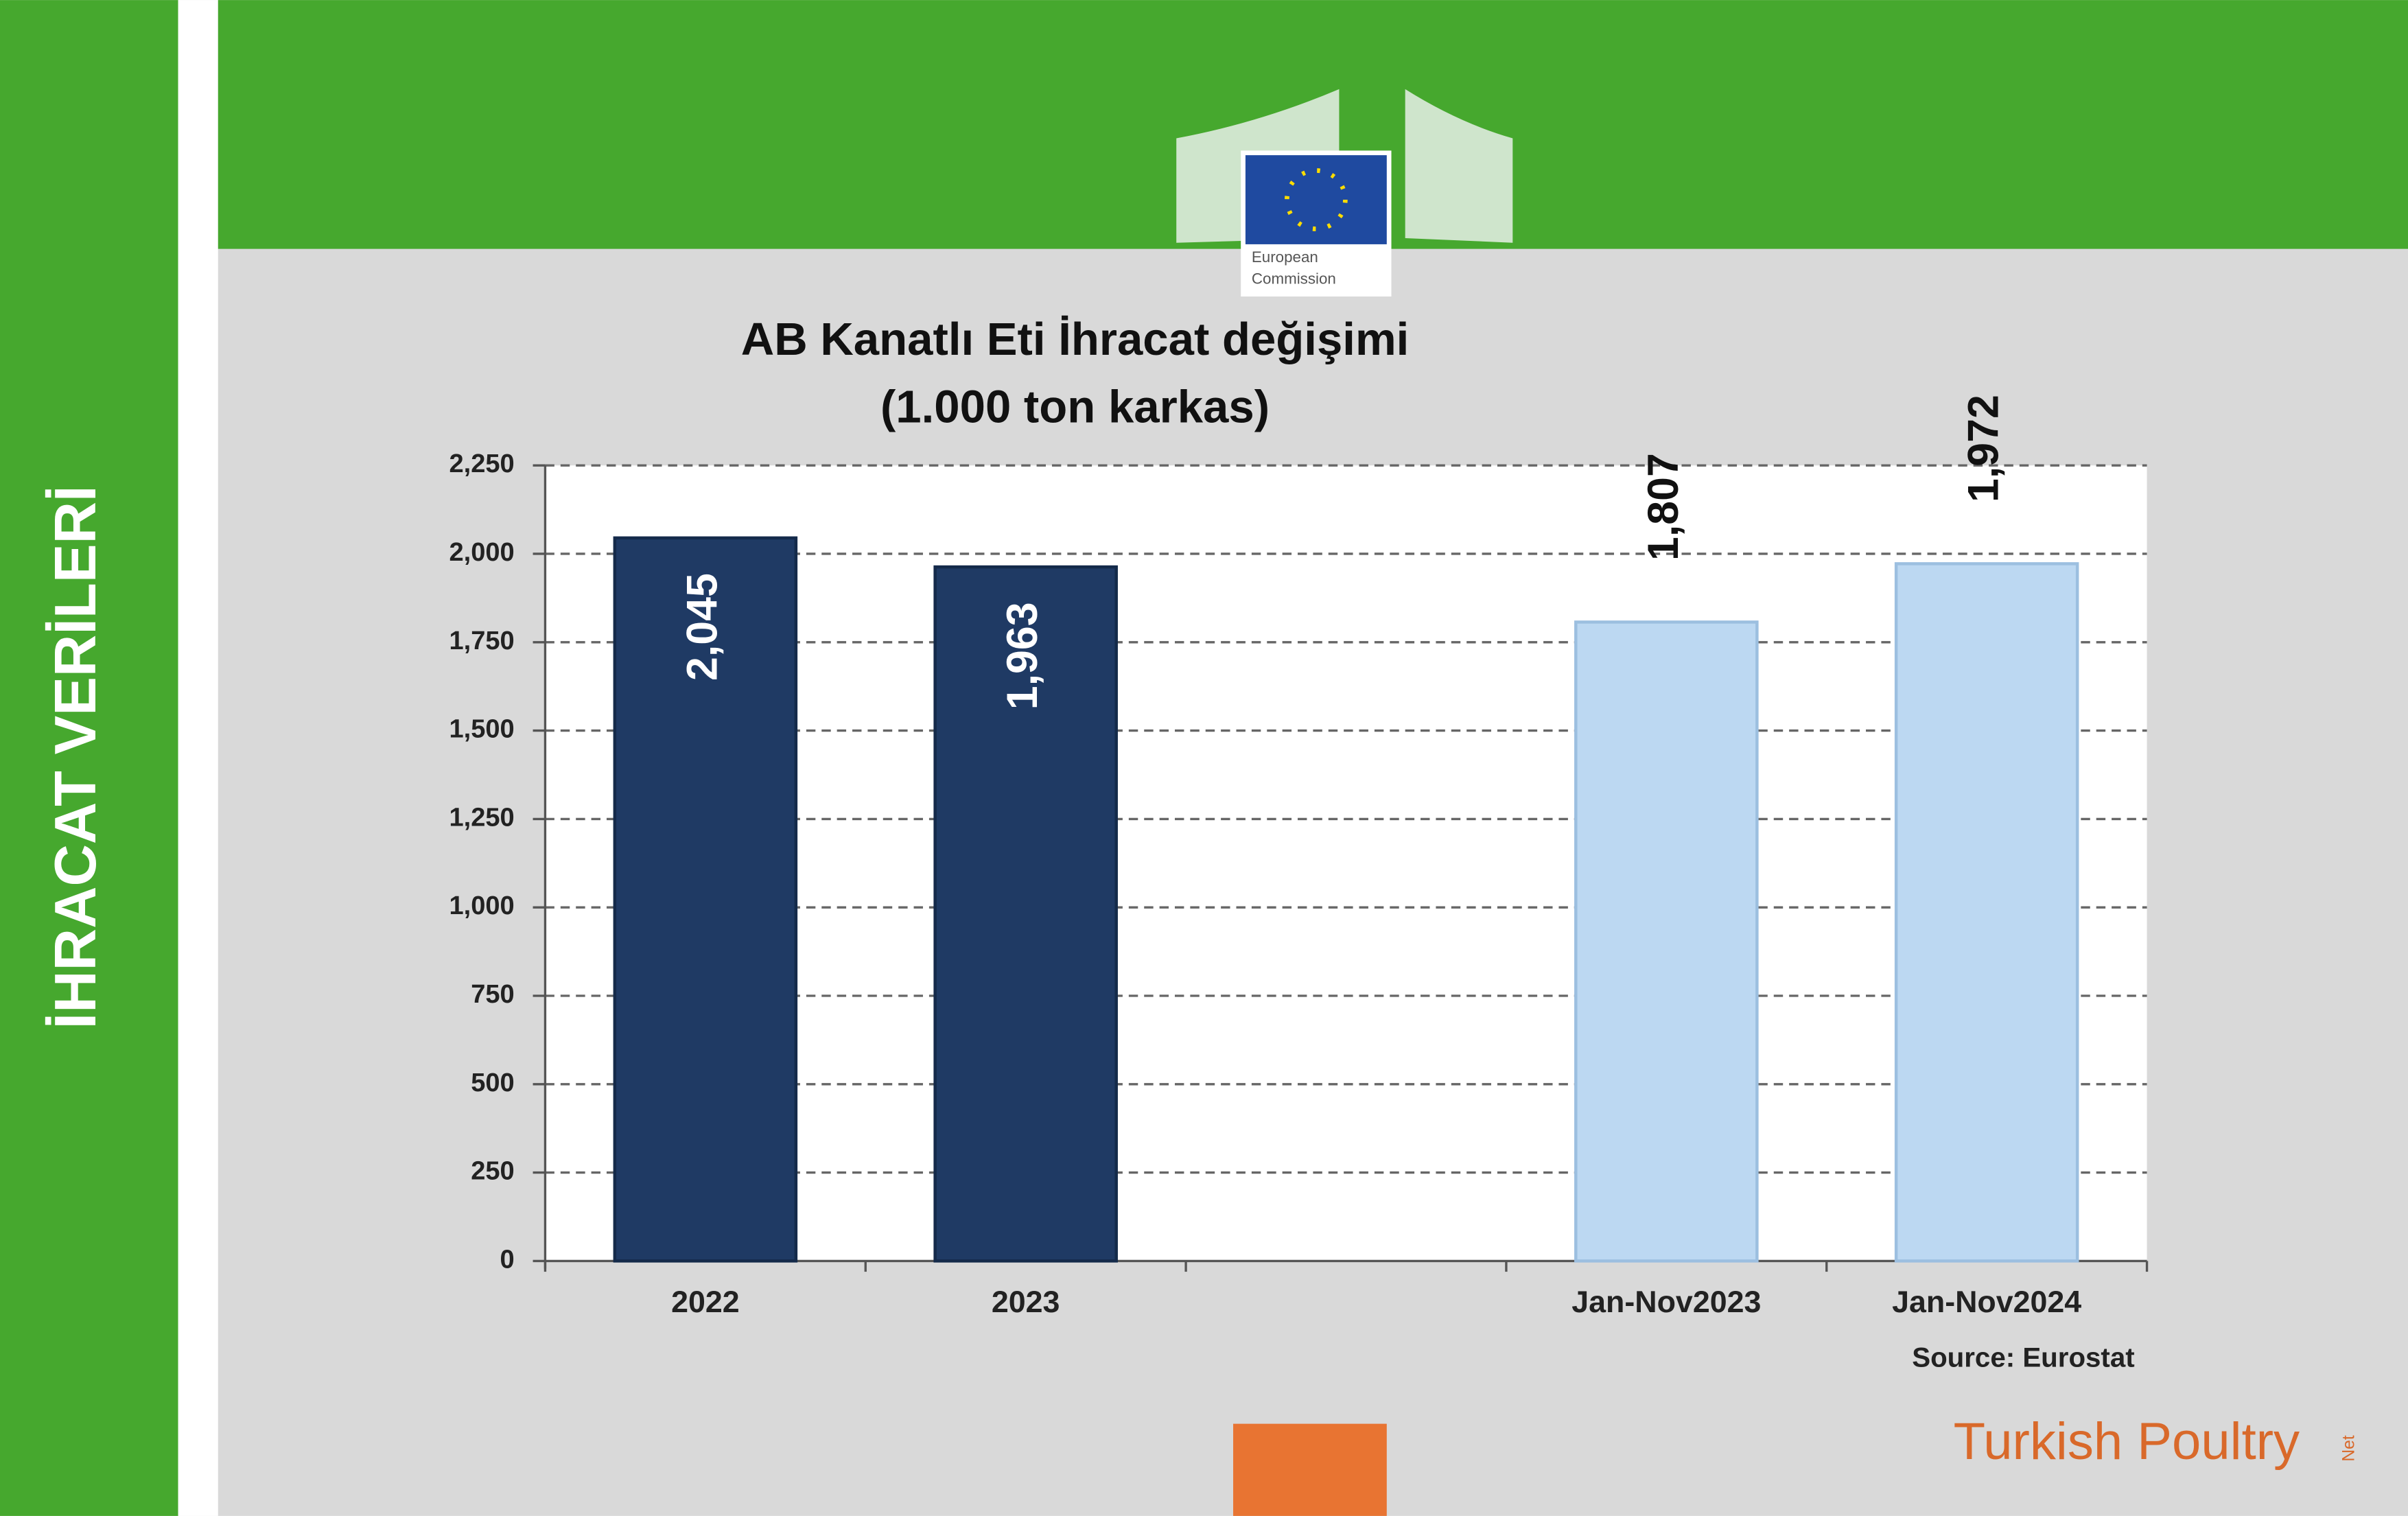 The image size is (2408, 1516). What do you see at coordinates (1344, 193) in the screenshot?
I see `eu-logo: European Commission` at bounding box center [1344, 193].